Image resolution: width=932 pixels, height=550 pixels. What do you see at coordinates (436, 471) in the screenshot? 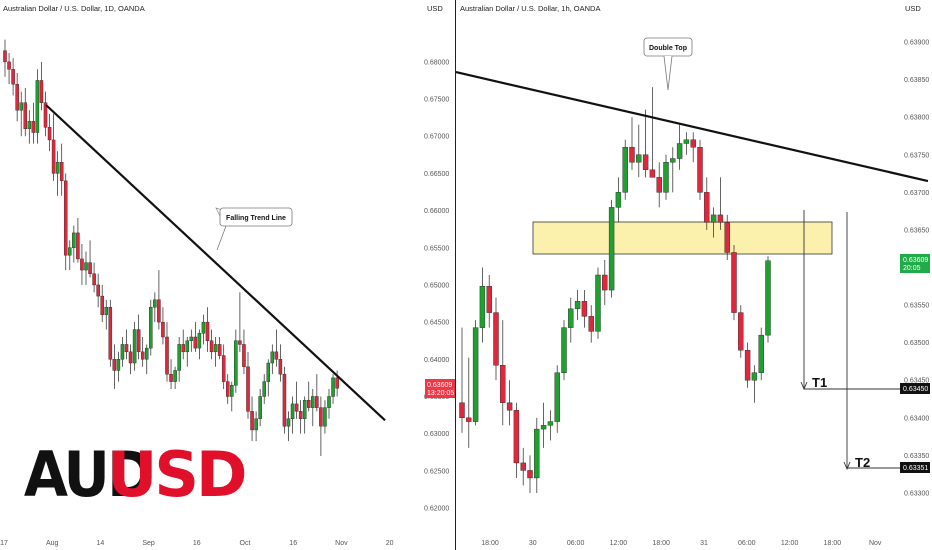
I see `y-tick-label: 0.62500` at bounding box center [436, 471].